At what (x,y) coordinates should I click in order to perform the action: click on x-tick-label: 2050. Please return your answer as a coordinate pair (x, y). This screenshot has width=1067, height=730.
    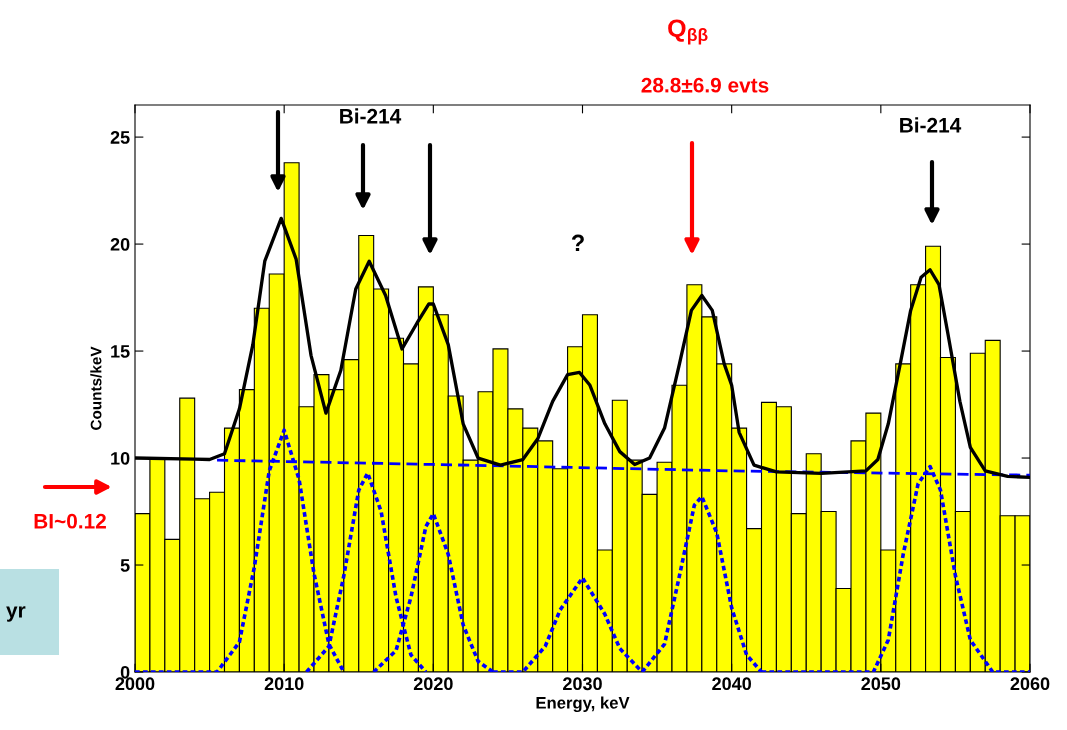
    Looking at the image, I should click on (881, 684).